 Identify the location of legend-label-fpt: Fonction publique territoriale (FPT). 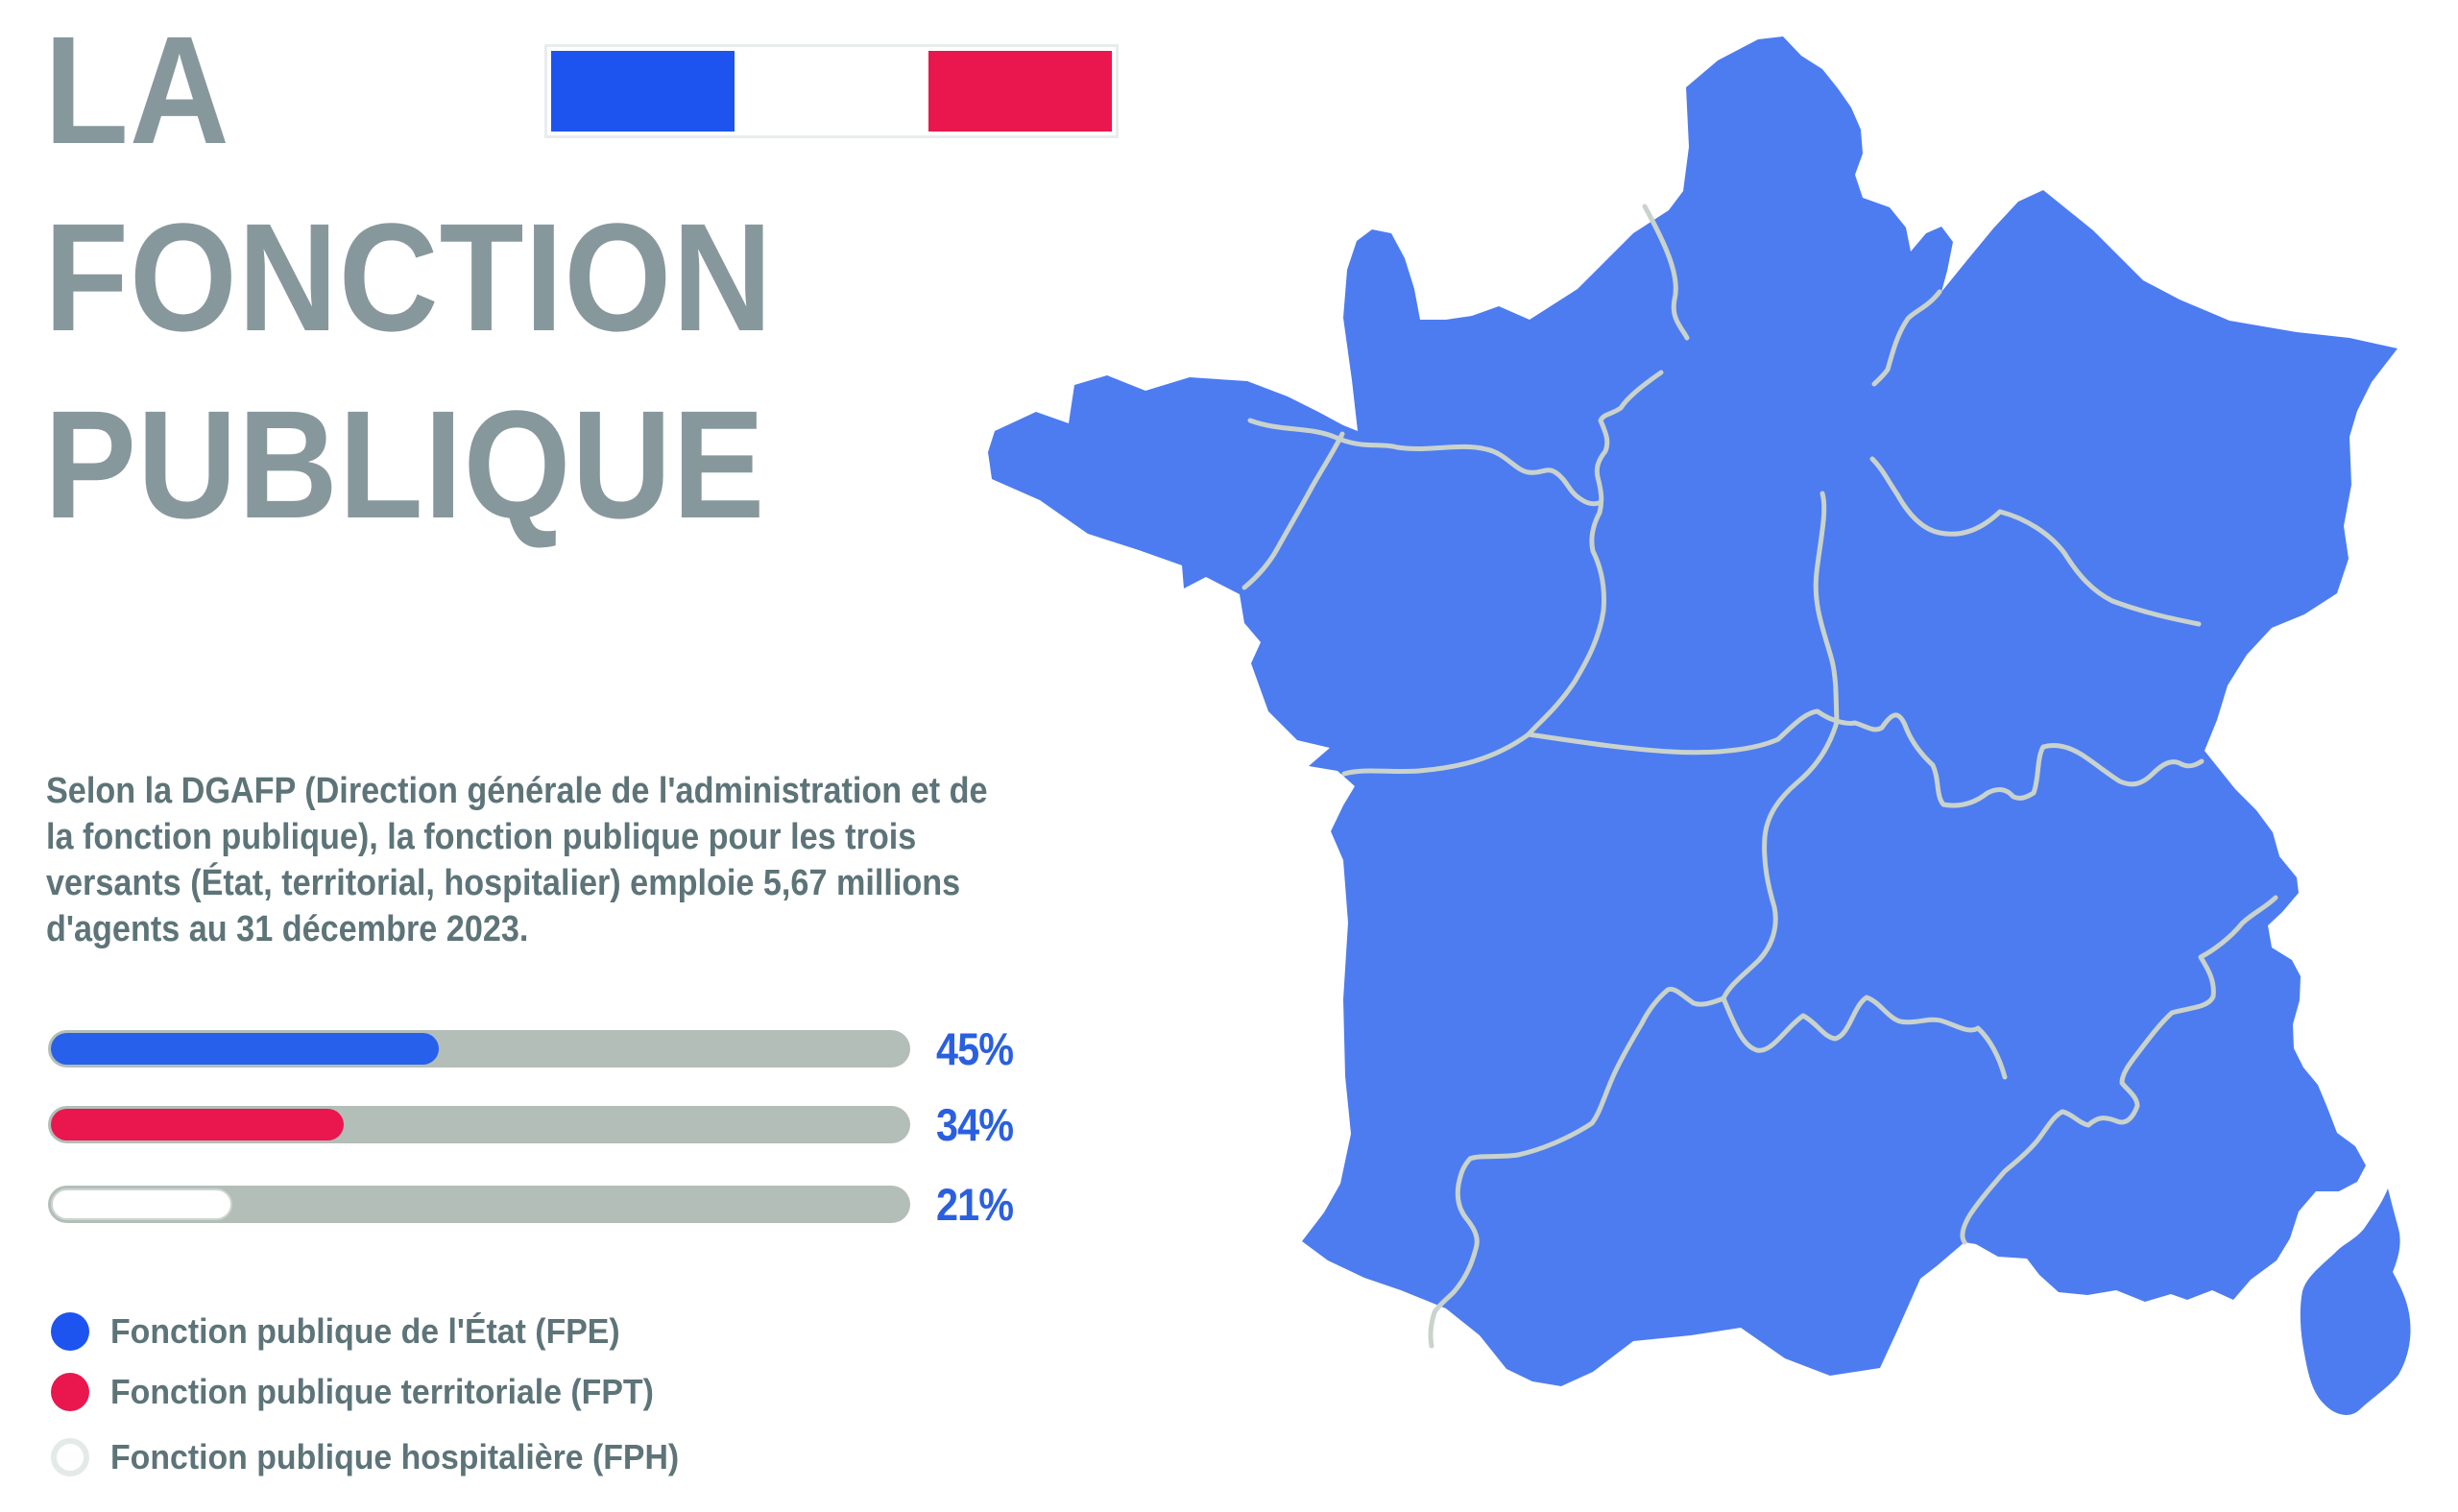
(382, 1391).